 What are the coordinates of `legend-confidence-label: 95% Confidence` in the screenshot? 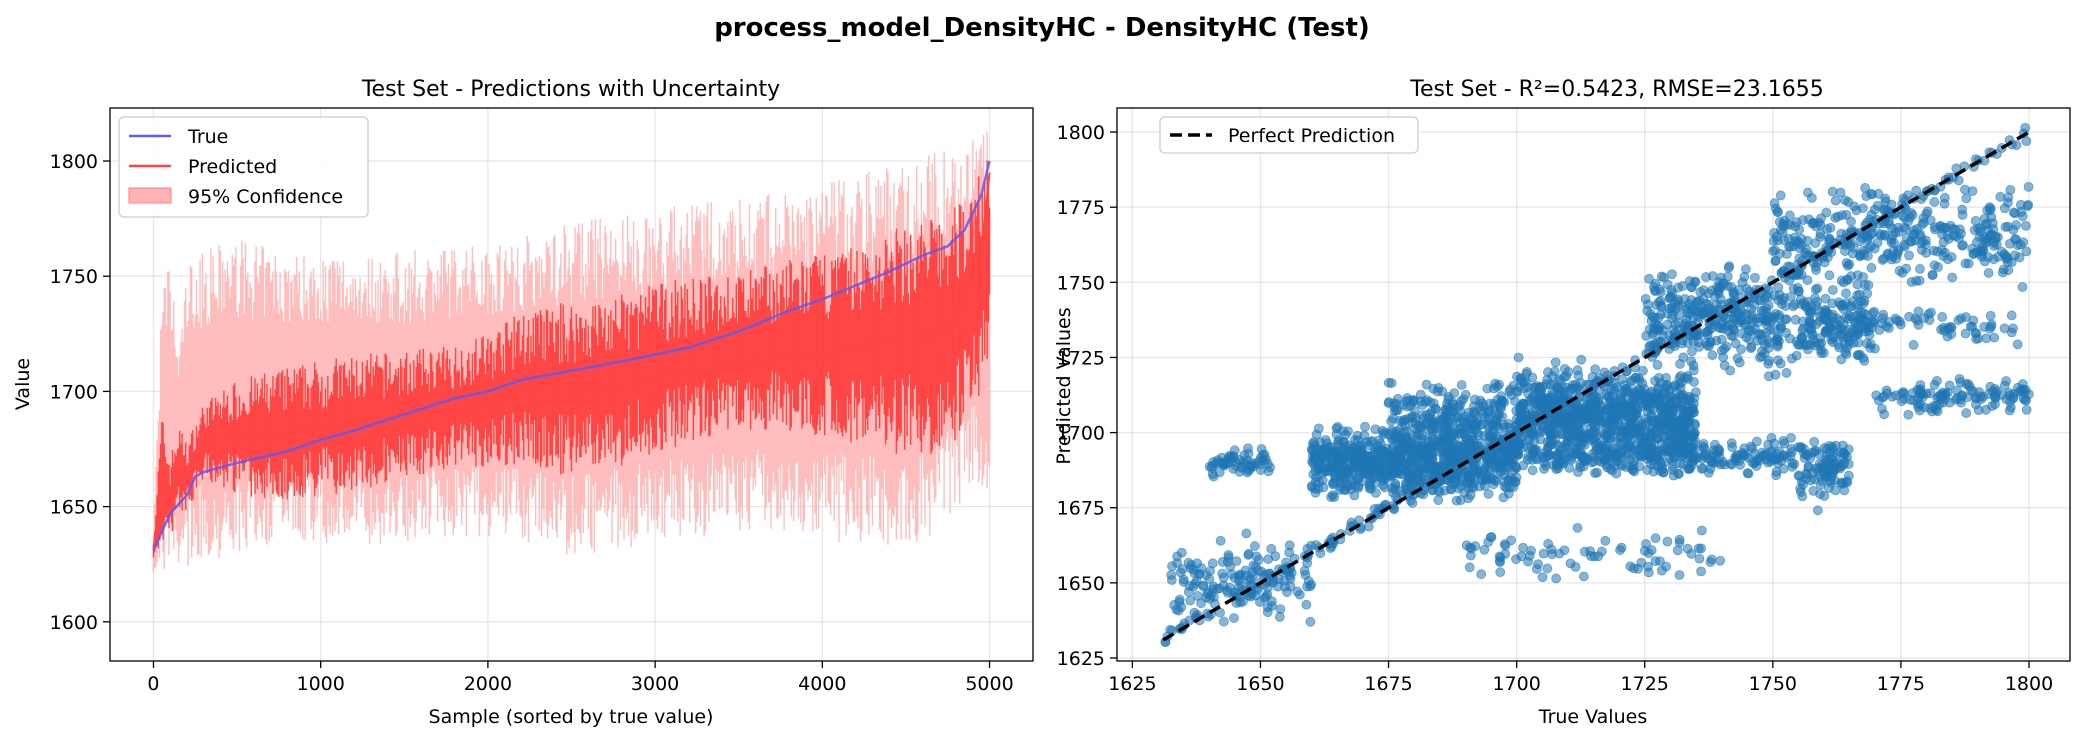 It's located at (265, 197).